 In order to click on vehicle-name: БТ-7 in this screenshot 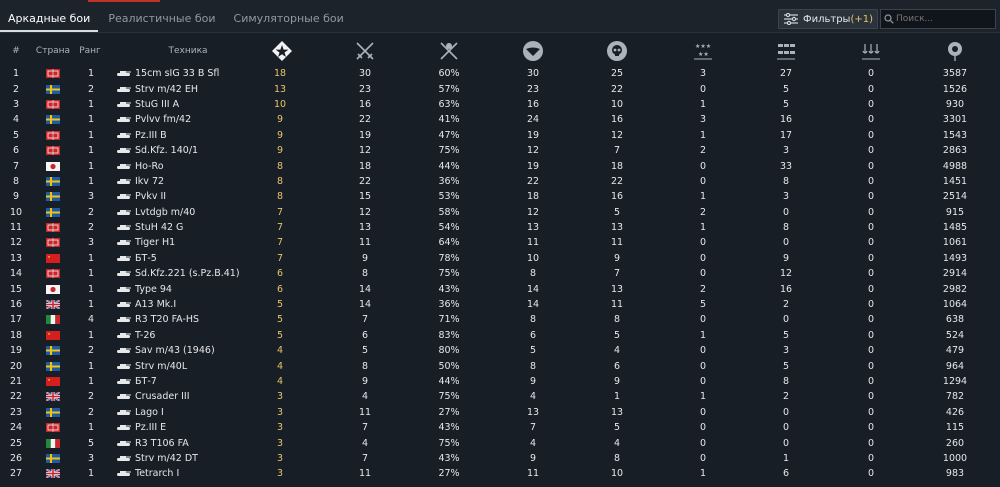, I will do `click(196, 381)`.